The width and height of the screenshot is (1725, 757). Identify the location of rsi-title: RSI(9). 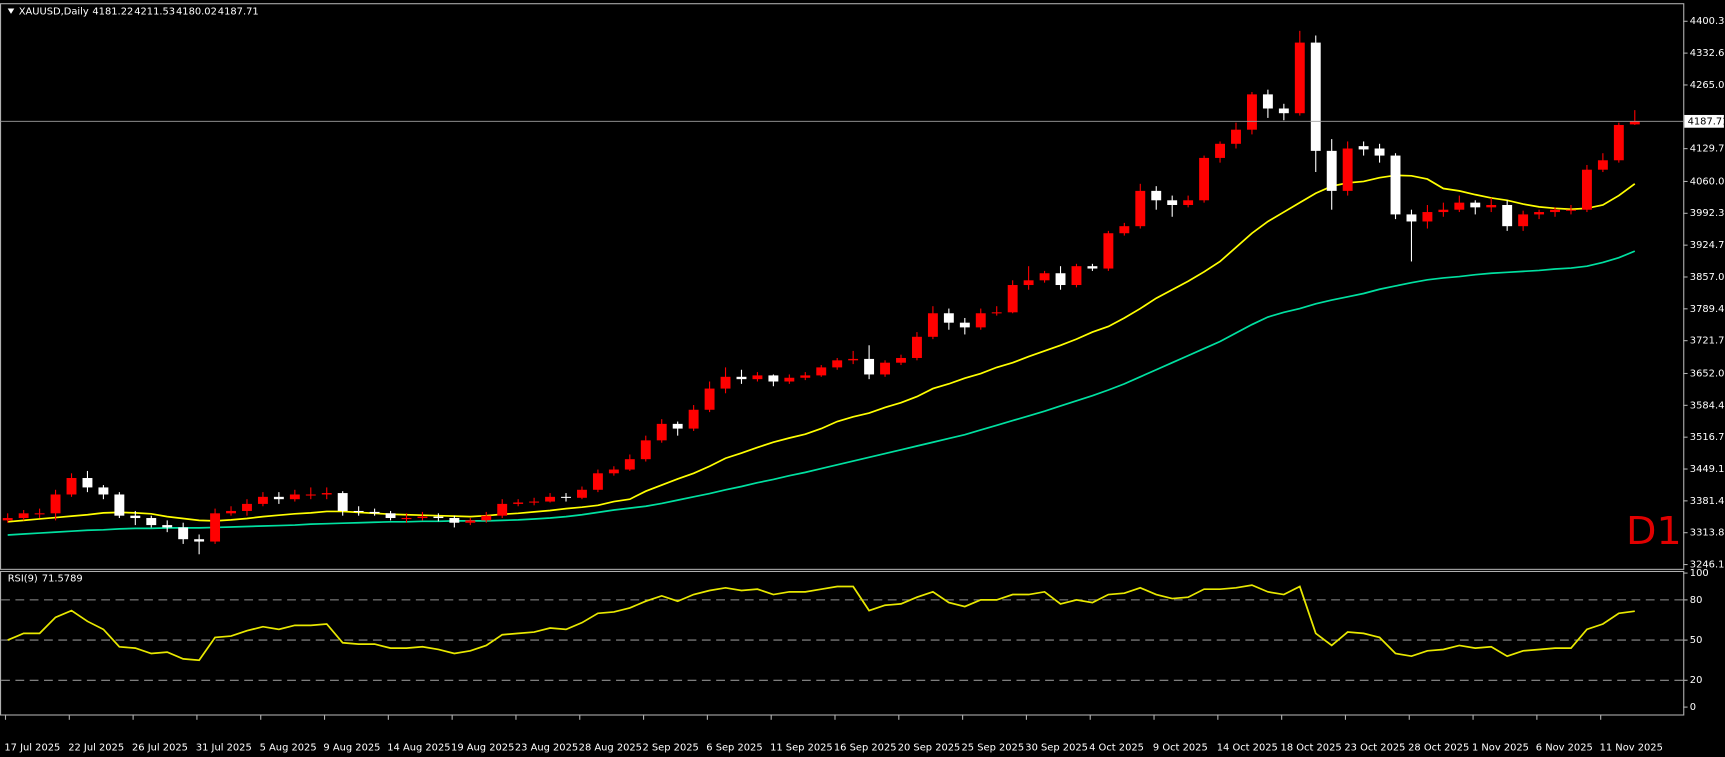
(23, 578).